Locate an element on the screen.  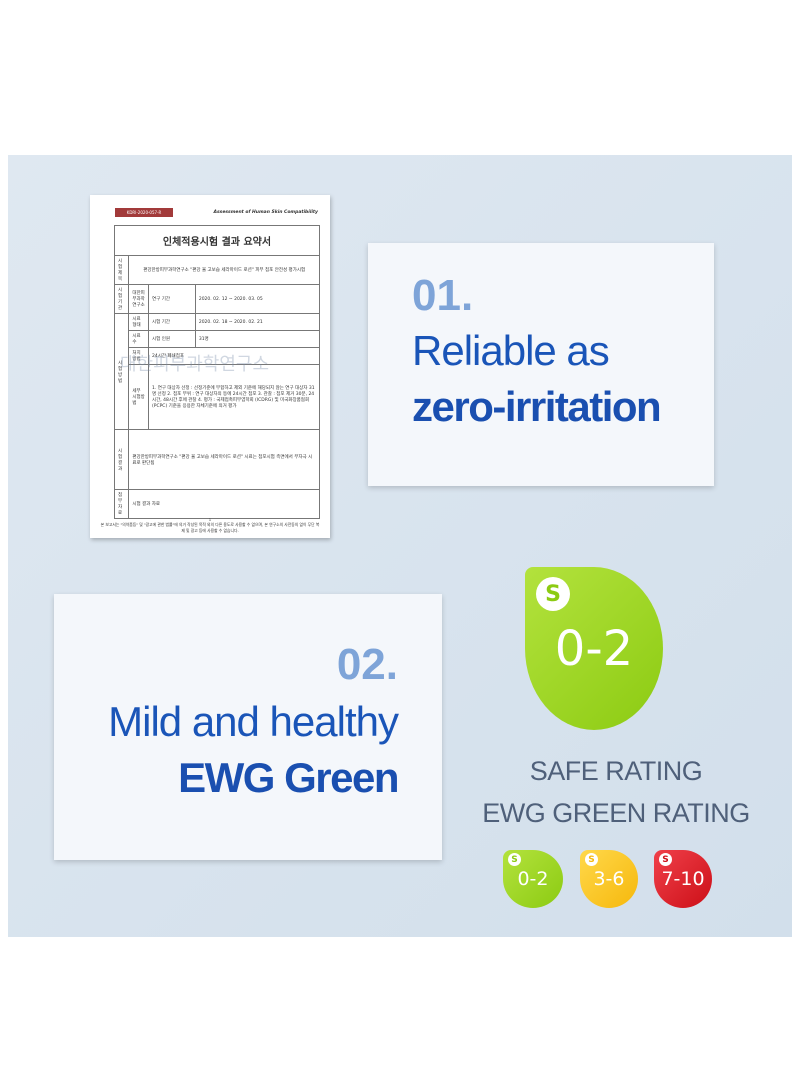
report-code: KDRI-2020-057-R is located at coordinates (144, 212).